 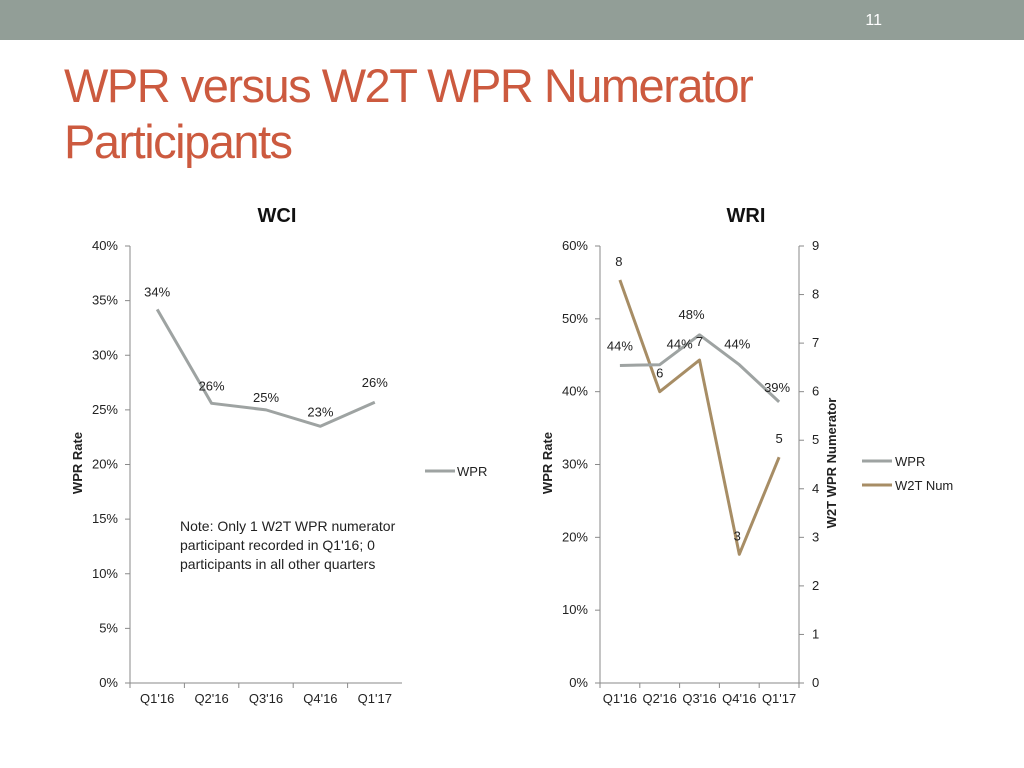 What do you see at coordinates (178, 141) in the screenshot?
I see `slide-title-line-2: Participants` at bounding box center [178, 141].